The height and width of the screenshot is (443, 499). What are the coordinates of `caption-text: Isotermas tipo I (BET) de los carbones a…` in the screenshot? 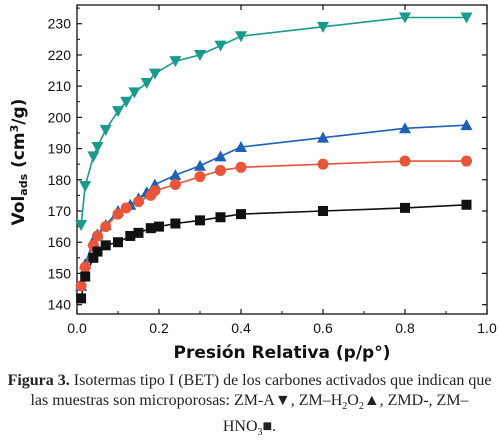 It's located at (261, 390).